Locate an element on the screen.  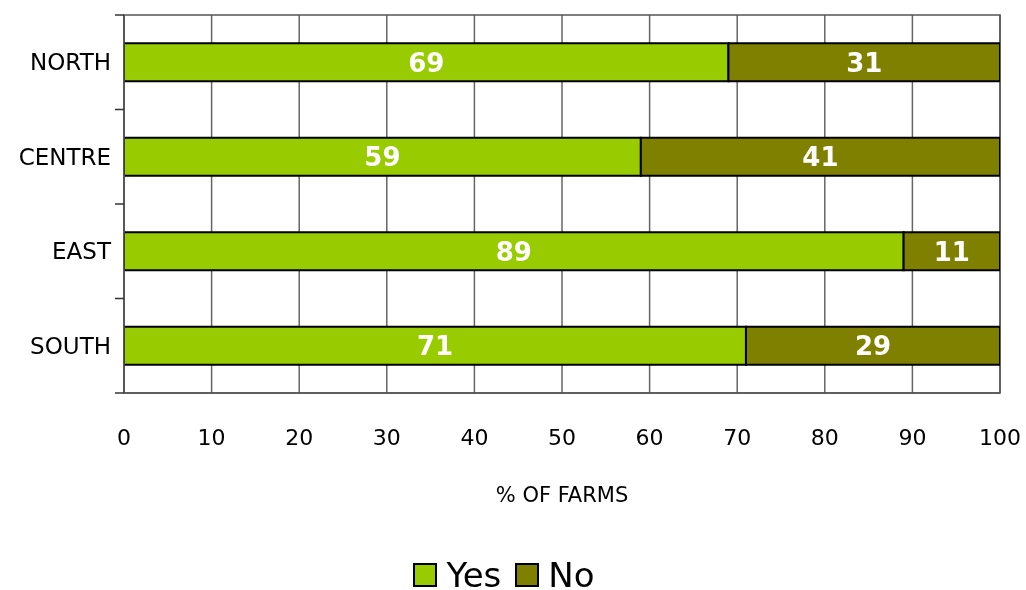
x-tick-label: 80 is located at coordinates (824, 437).